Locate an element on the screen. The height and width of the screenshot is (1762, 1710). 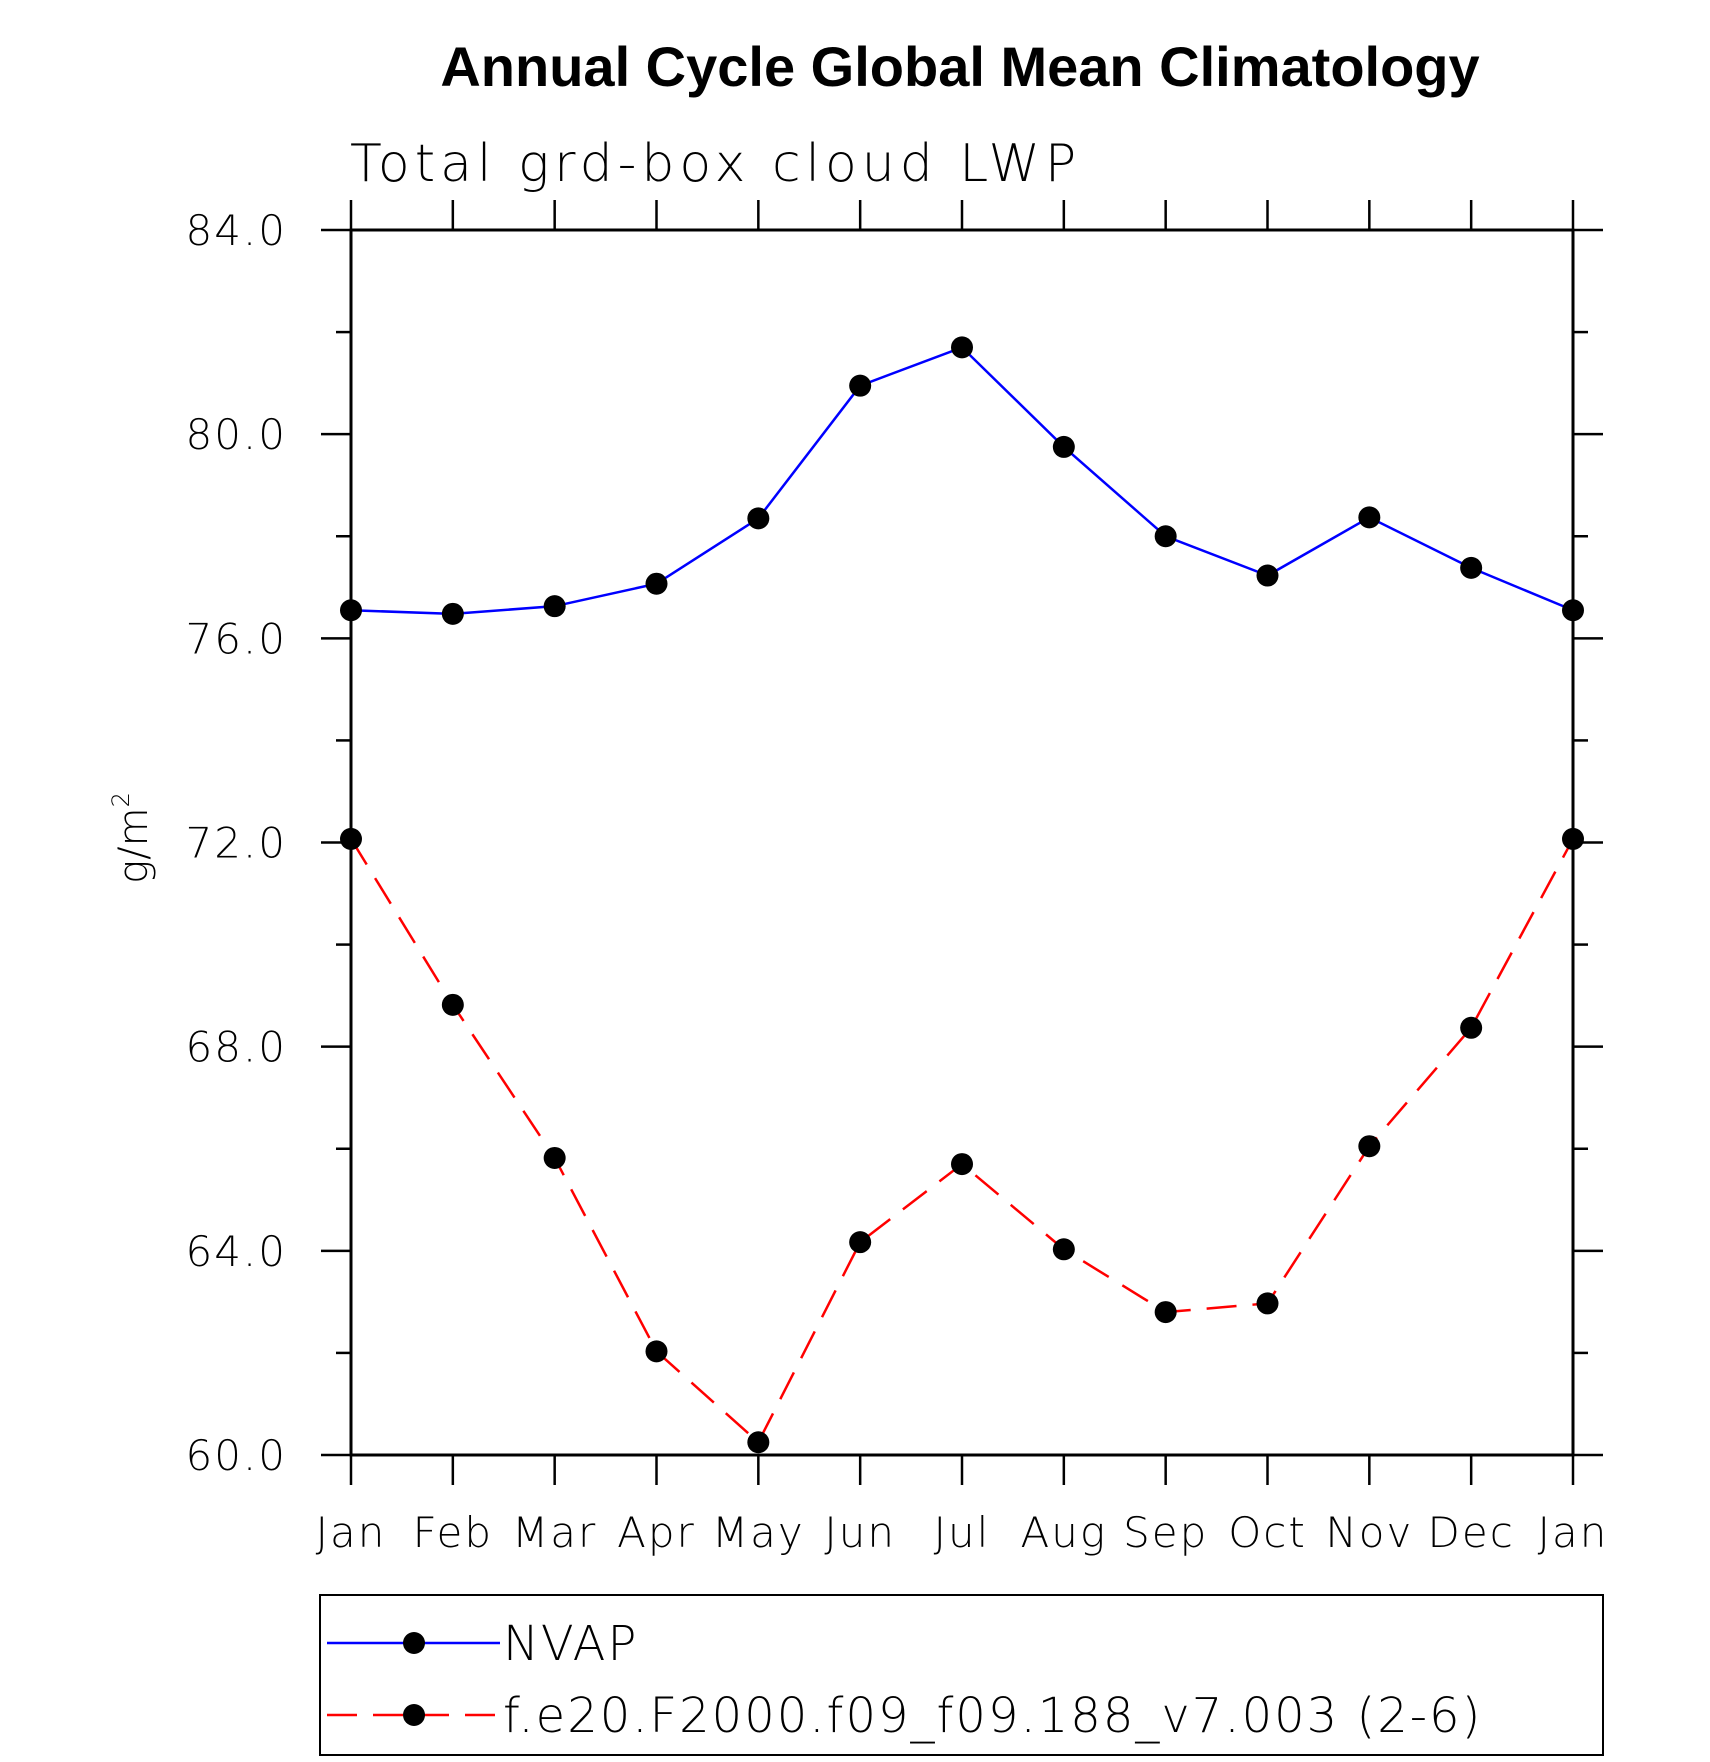
legend-label: NVAP is located at coordinates (570, 1644).